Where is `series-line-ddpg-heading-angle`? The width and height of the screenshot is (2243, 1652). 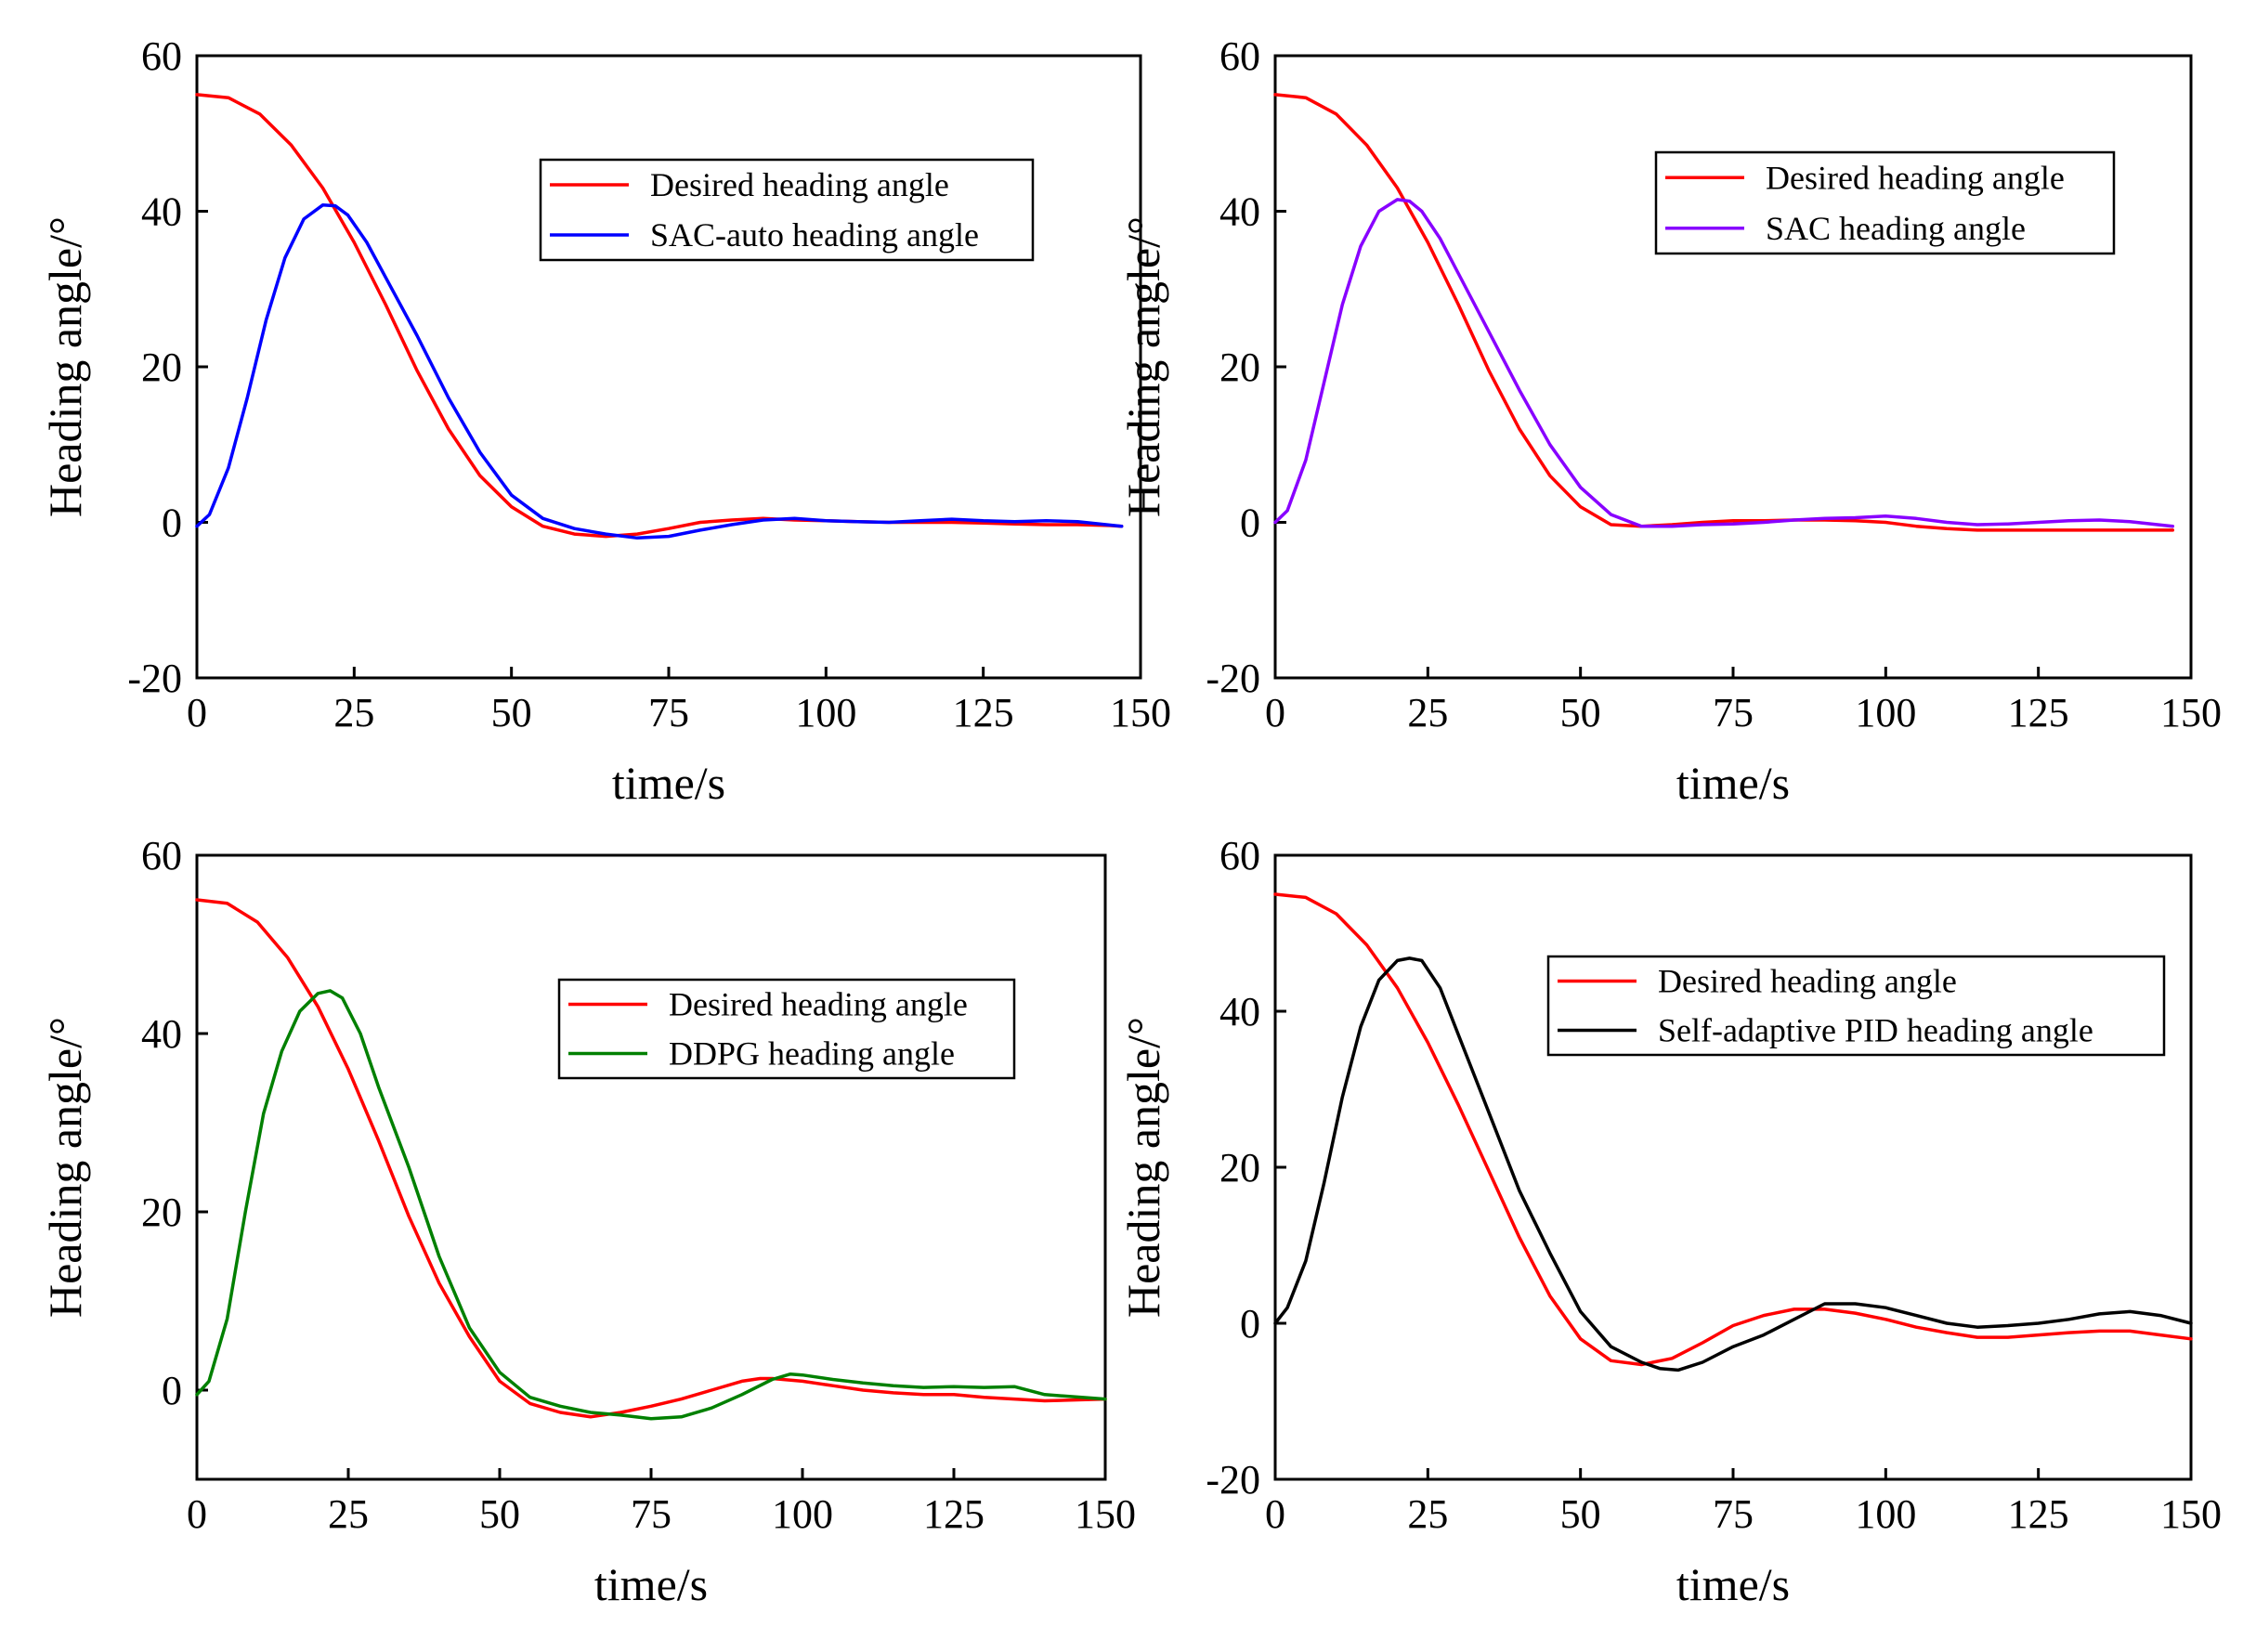 series-line-ddpg-heading-angle is located at coordinates (651, 1205).